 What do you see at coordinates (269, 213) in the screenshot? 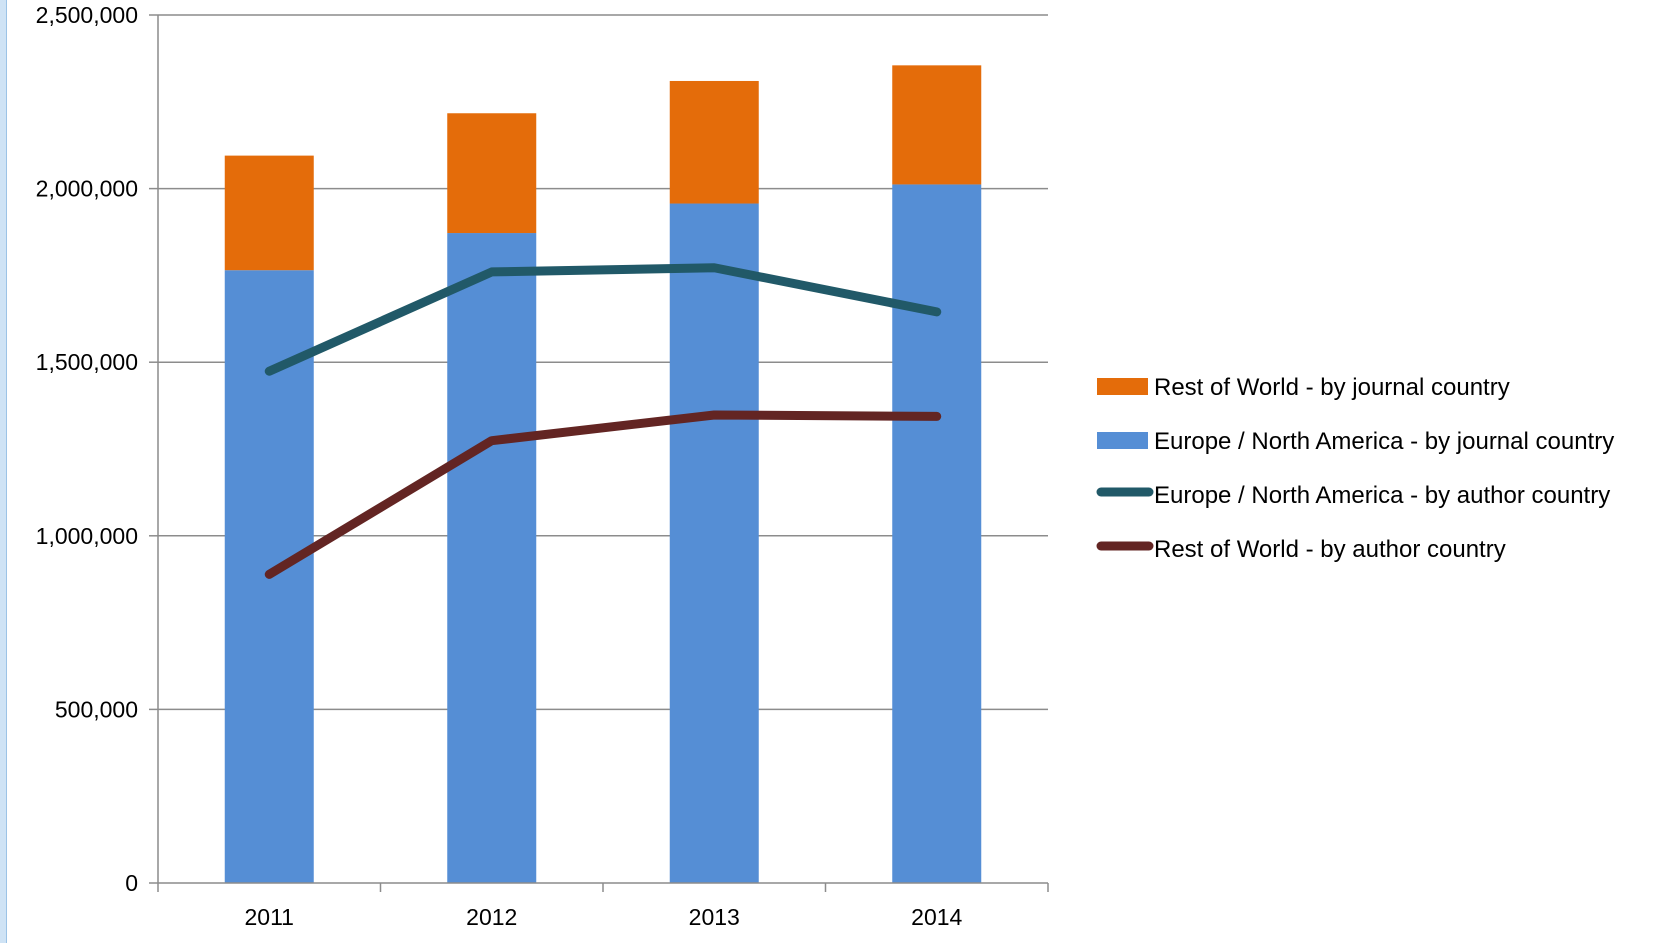
I see `bar-rest-of-world-journal-2011` at bounding box center [269, 213].